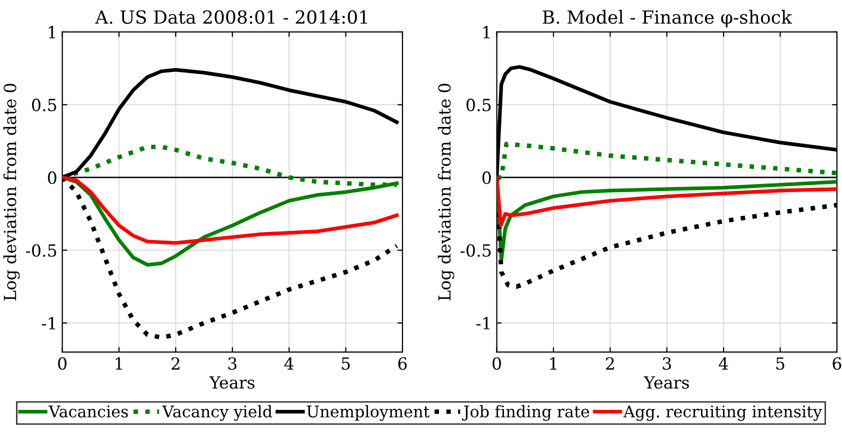 The image size is (842, 432). What do you see at coordinates (368, 413) in the screenshot?
I see `legend-label: Unemployment` at bounding box center [368, 413].